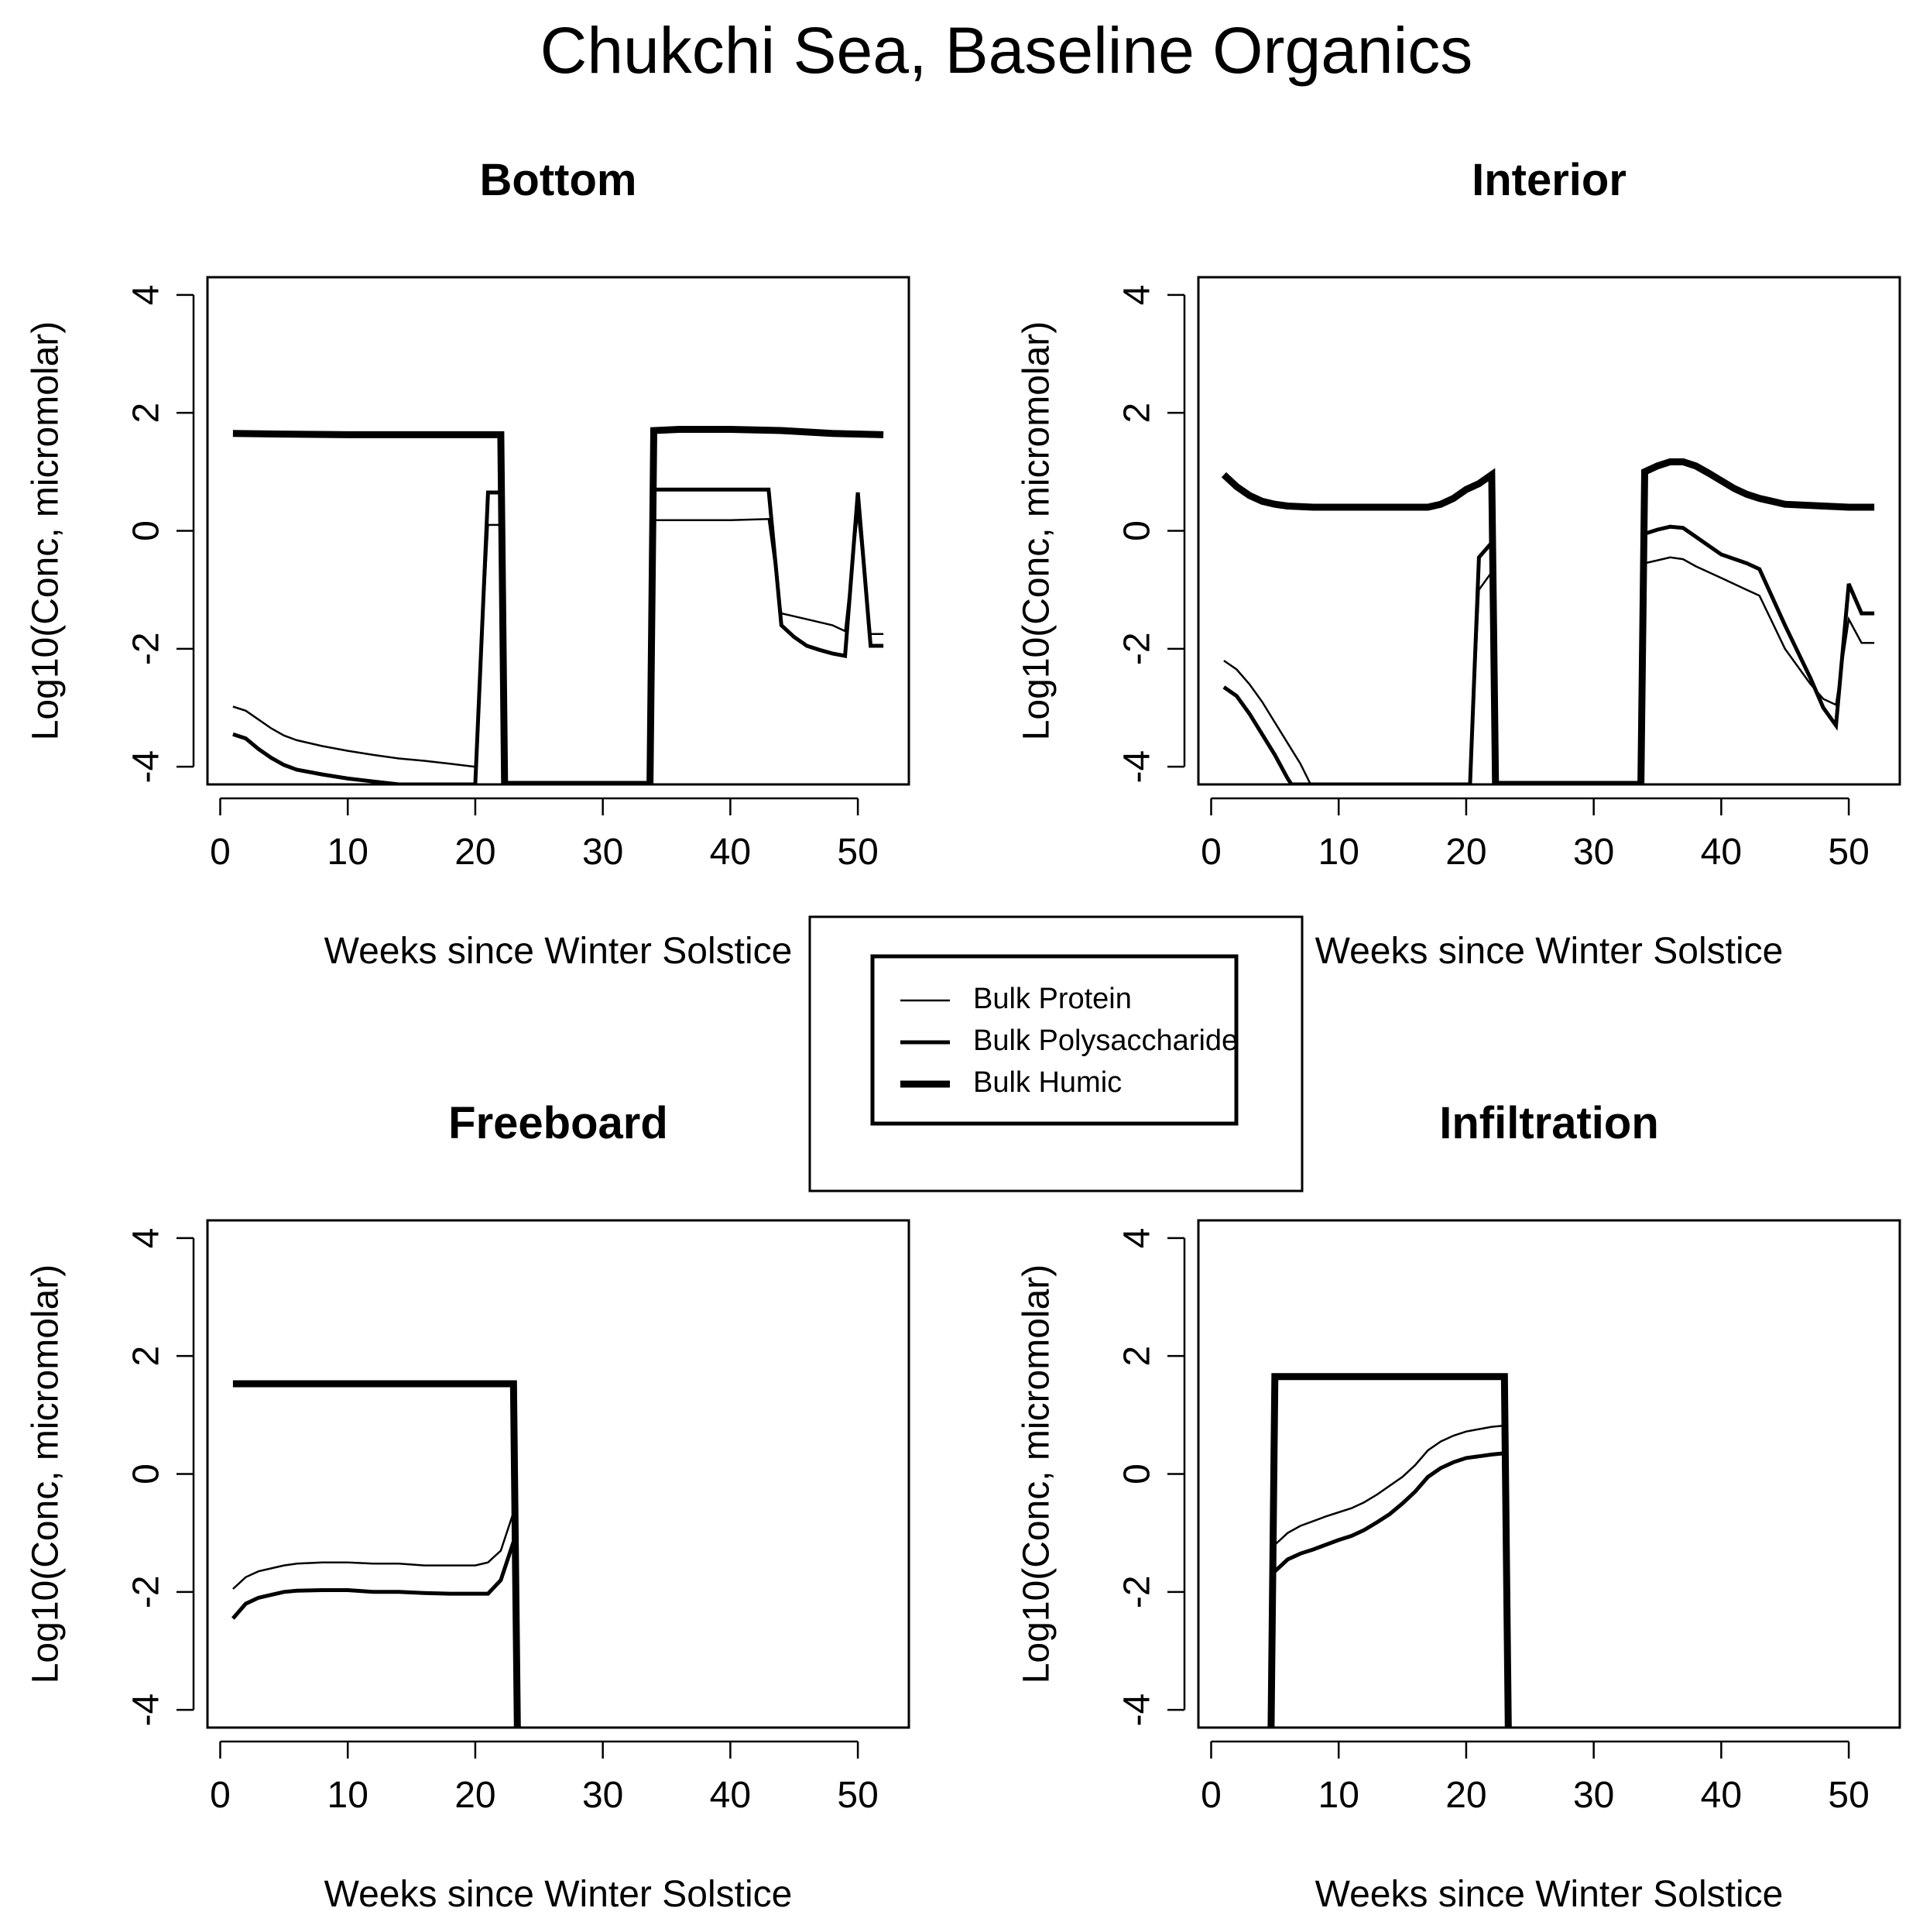 This screenshot has width=1923, height=1932. I want to click on main-title: Chukchi Sea, Baseline Organics, so click(1006, 50).